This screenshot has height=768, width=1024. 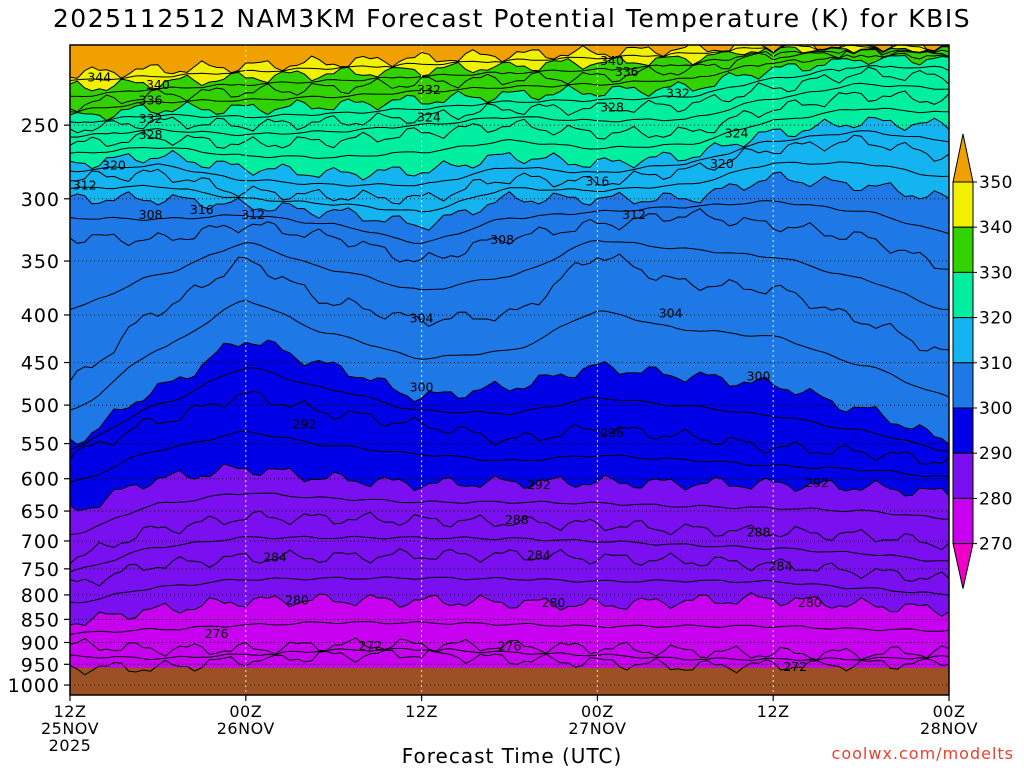 I want to click on x-tick-label-36-1: 00Z, so click(x=597, y=711).